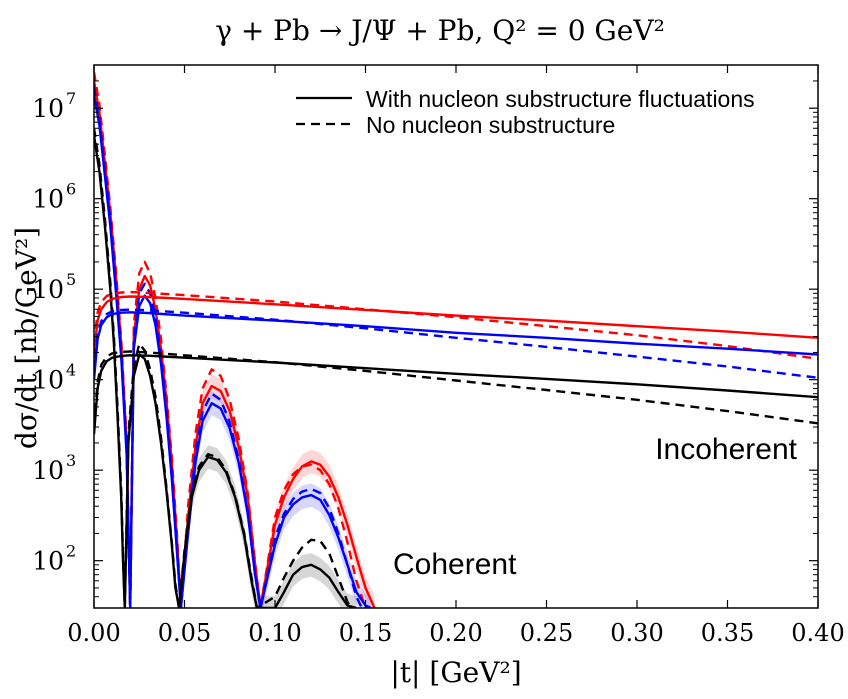 This screenshot has width=848, height=699. What do you see at coordinates (93, 633) in the screenshot?
I see `x-tick-label: 0.00` at bounding box center [93, 633].